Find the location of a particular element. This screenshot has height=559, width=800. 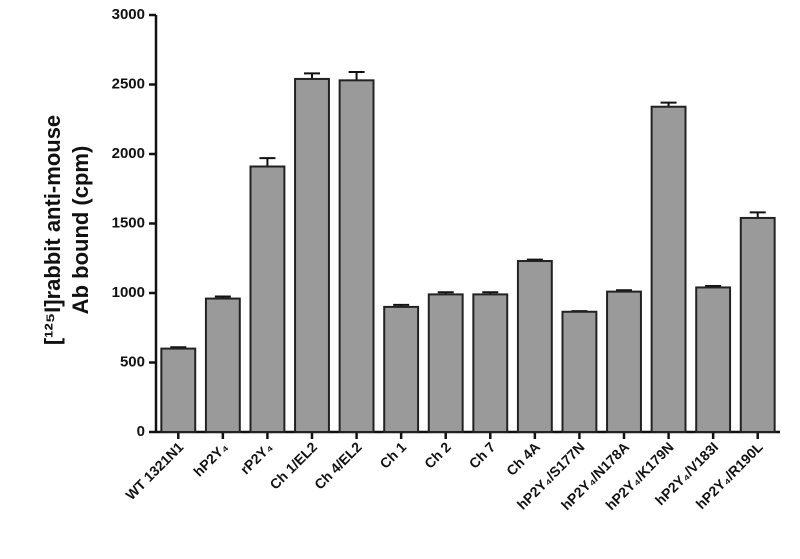

y-tick-label: 1000 is located at coordinates (128, 292).